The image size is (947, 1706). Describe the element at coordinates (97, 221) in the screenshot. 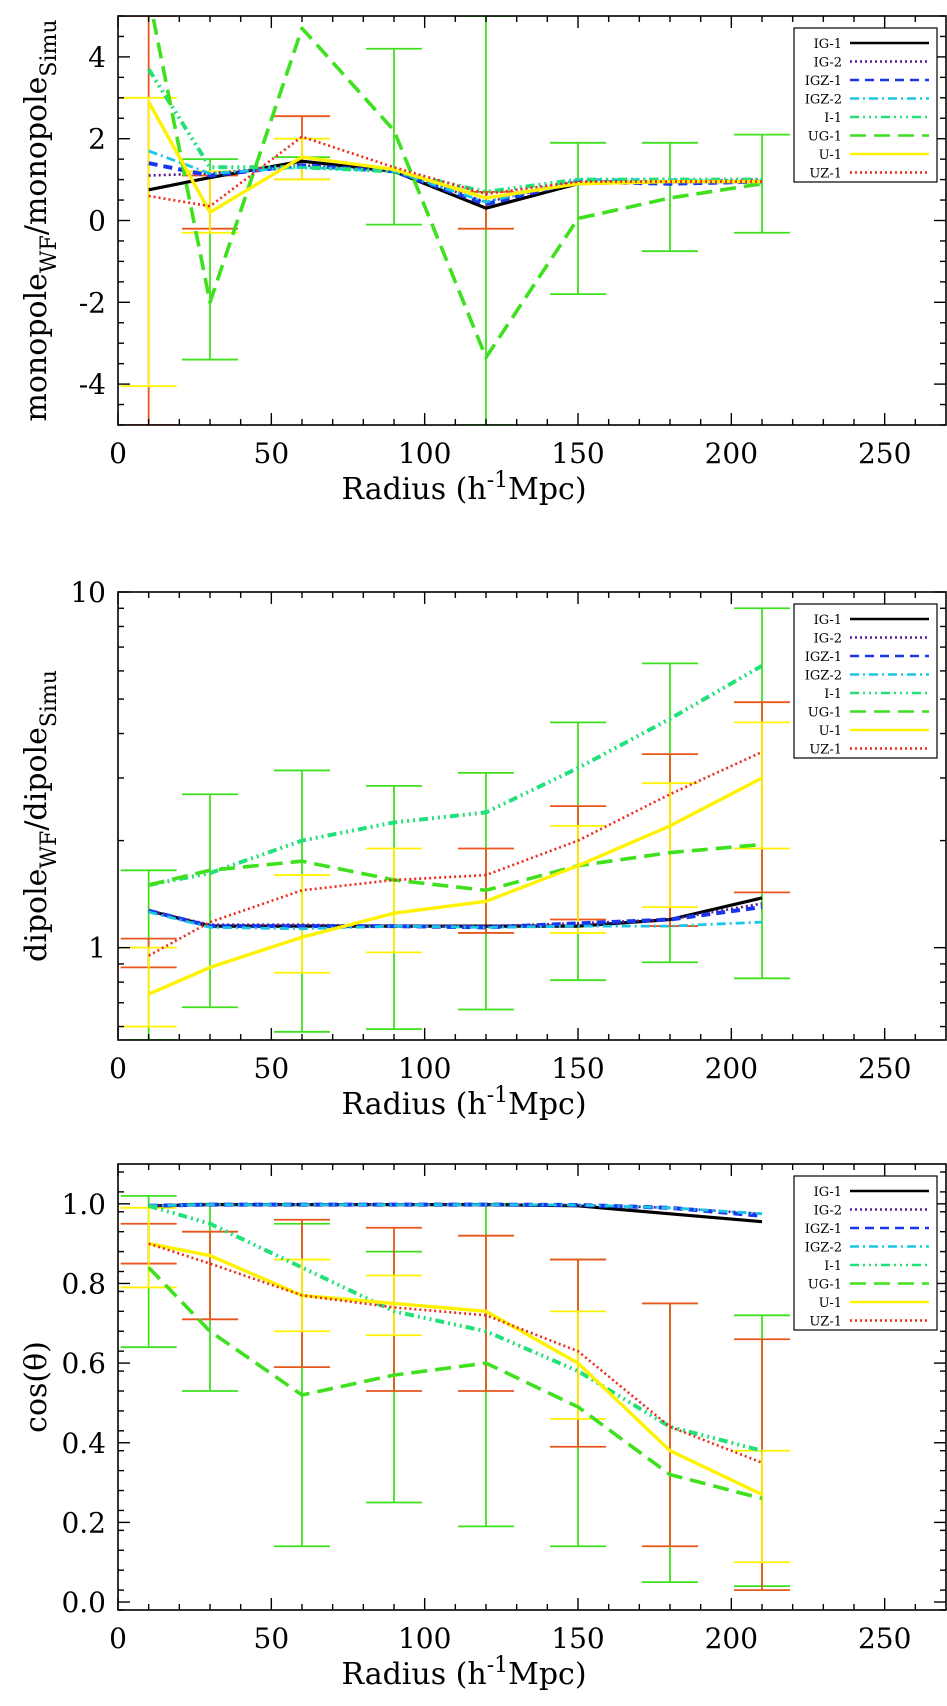

I see `y-tick-label: 0` at that location.